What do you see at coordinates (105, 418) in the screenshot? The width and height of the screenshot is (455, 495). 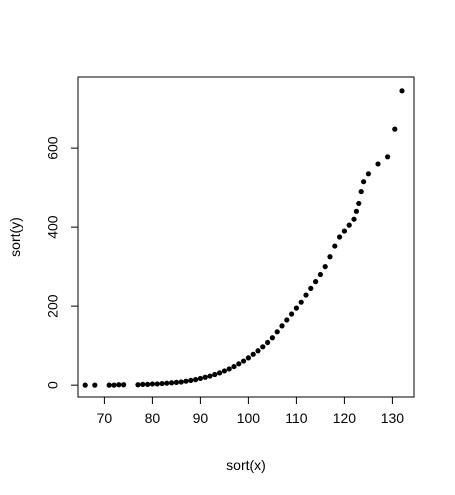 I see `x-tick-label: 70` at bounding box center [105, 418].